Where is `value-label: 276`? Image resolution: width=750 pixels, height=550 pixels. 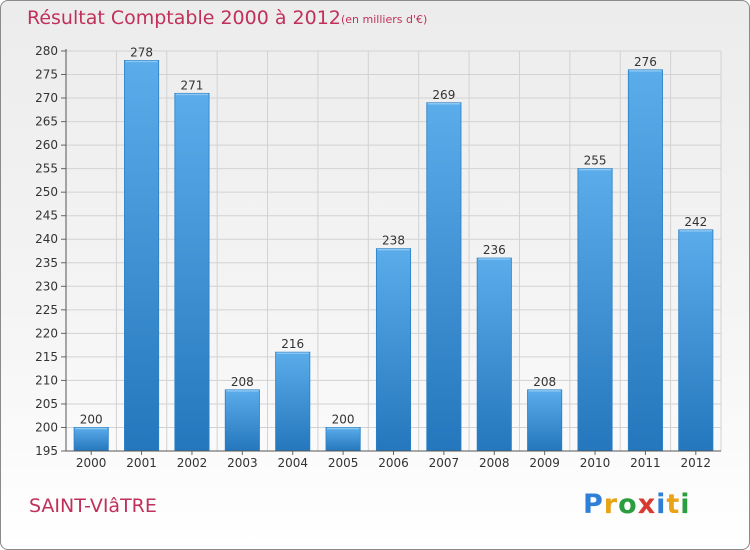
value-label: 276 is located at coordinates (645, 62).